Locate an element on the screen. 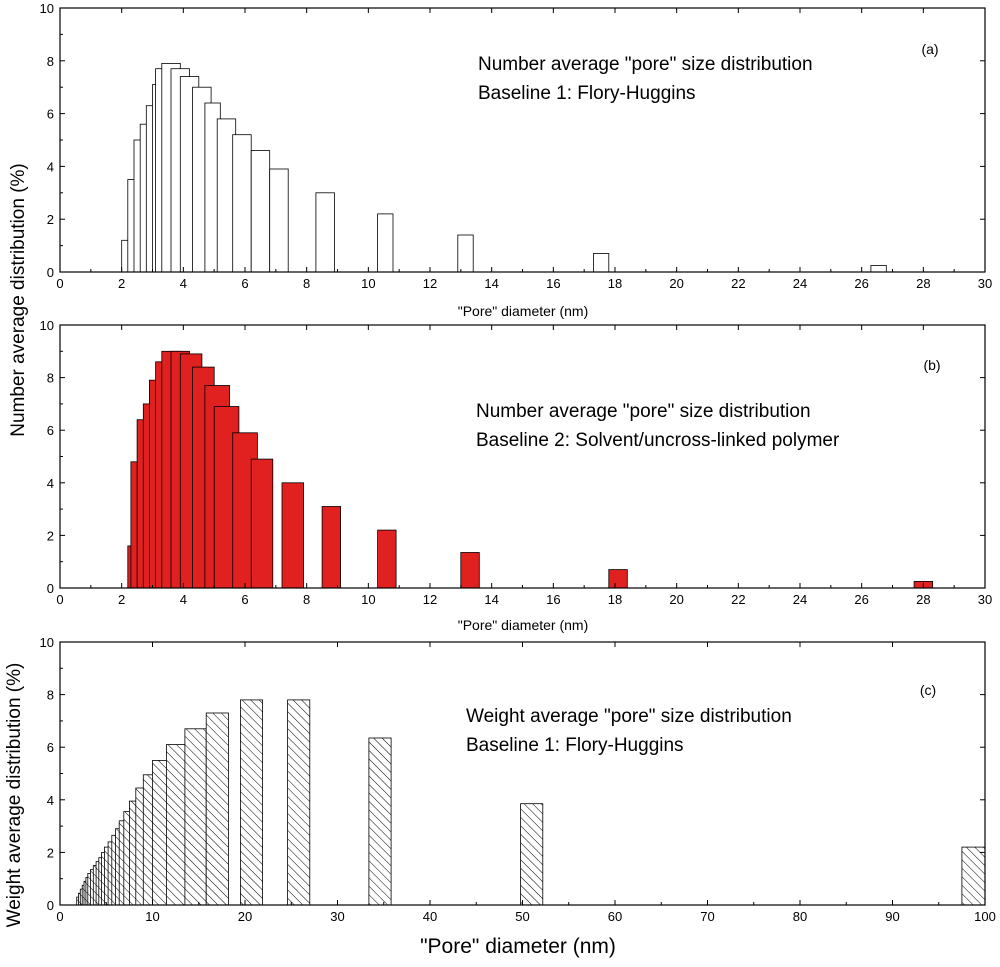  xtick-label-c-8: 80 is located at coordinates (800, 916).